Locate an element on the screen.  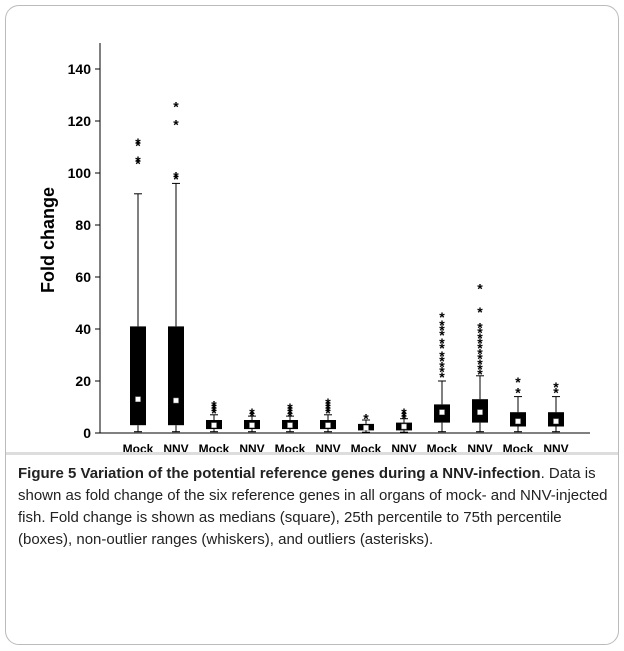
y-tick-label: 80 is located at coordinates (83, 225).